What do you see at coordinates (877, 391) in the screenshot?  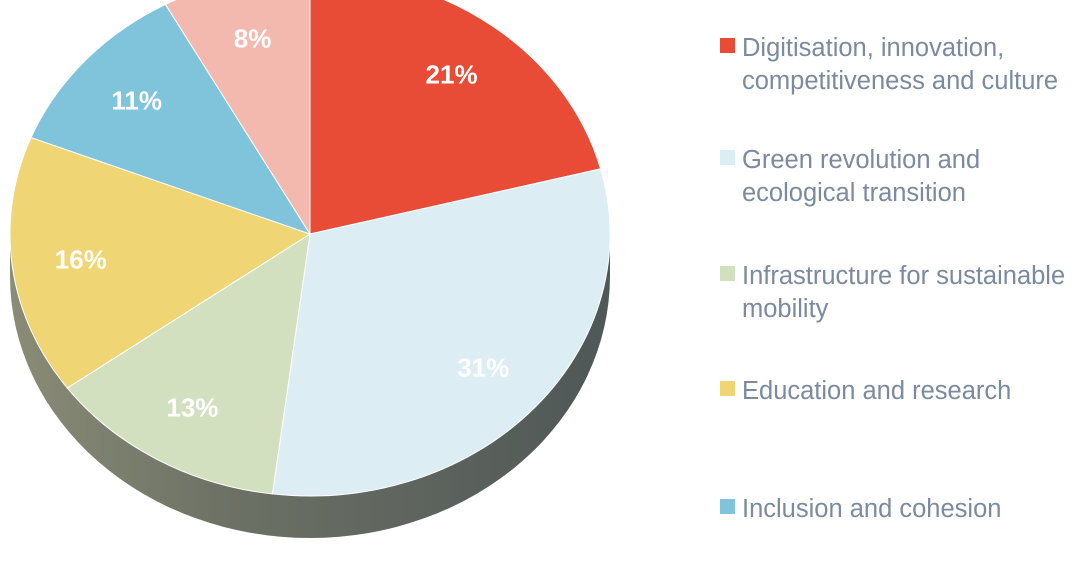 I see `legend-label: Education and research` at bounding box center [877, 391].